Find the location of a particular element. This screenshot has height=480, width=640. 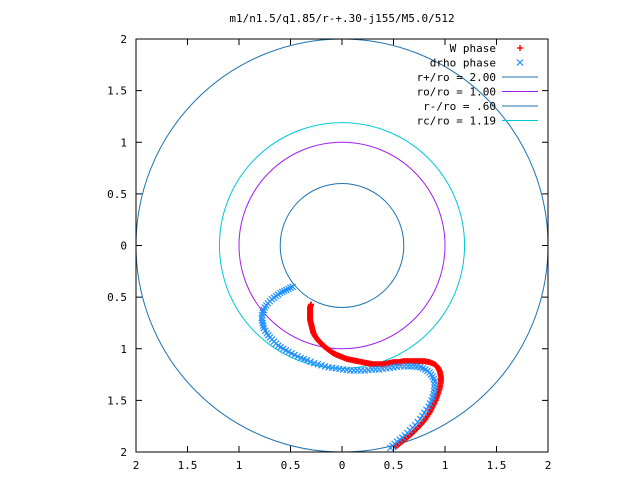

x-tick-label-5: 0.5 is located at coordinates (394, 465).